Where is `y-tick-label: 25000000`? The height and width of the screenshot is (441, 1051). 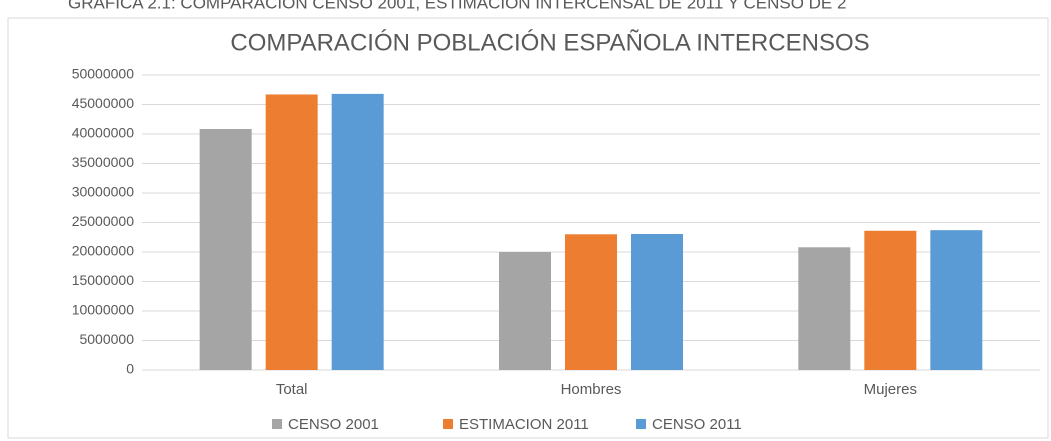 y-tick-label: 25000000 is located at coordinates (103, 221).